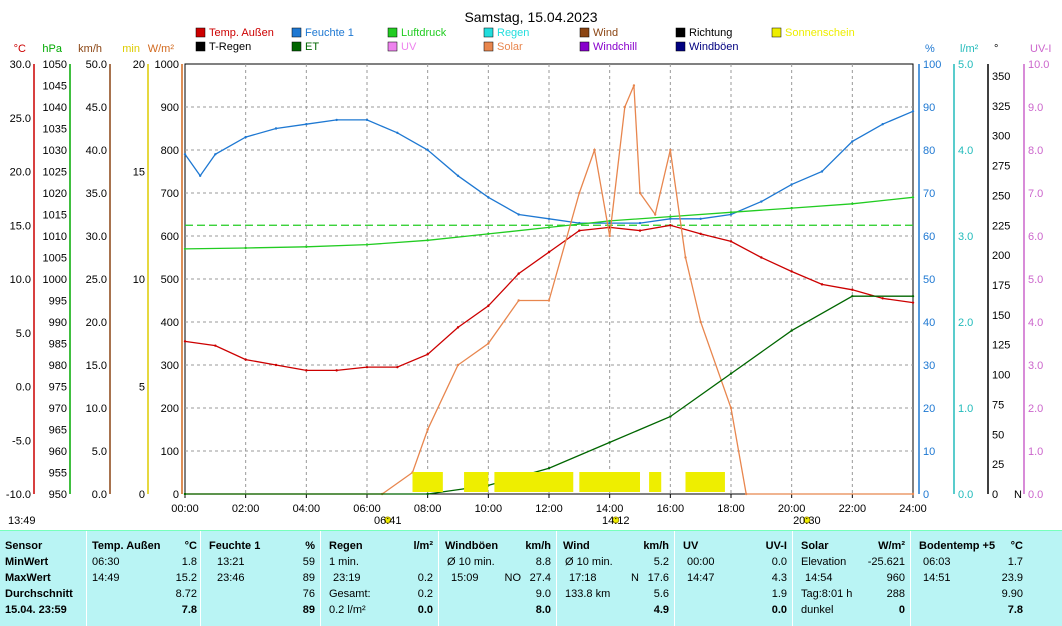 The height and width of the screenshot is (626, 1062). I want to click on temp-max-value: 15.2, so click(186, 578).